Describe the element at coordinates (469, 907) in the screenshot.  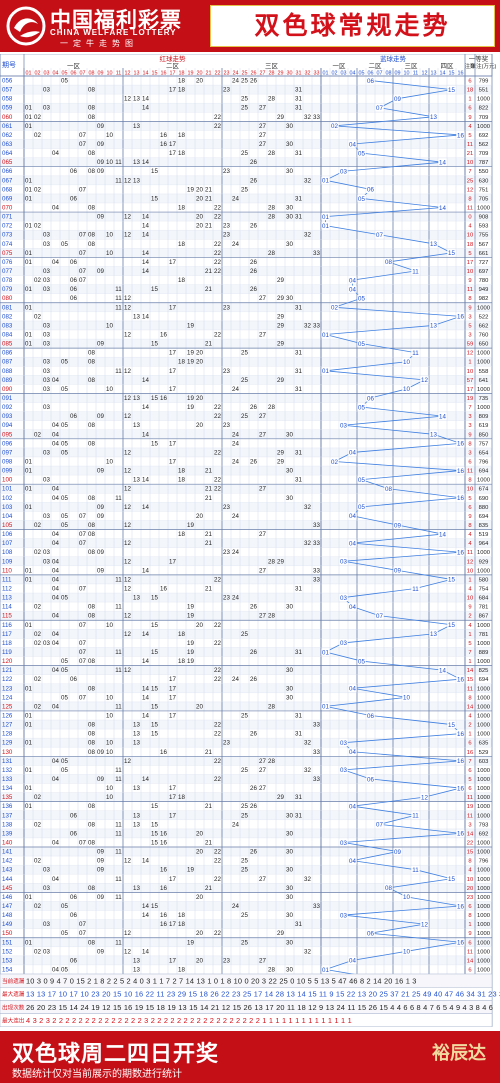
I see `prize-count: 6` at that location.